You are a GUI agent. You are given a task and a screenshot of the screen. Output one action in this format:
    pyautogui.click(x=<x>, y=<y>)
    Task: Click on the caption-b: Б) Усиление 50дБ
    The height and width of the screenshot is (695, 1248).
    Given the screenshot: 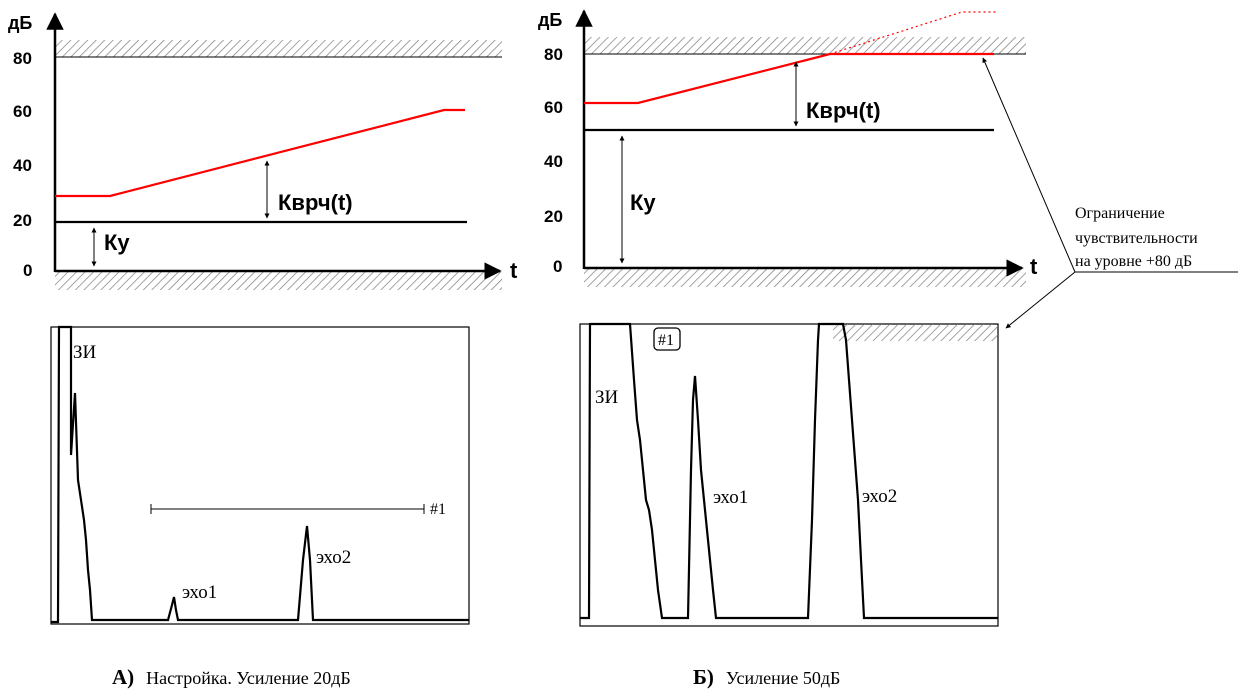 What is the action you would take?
    pyautogui.click(x=766, y=677)
    